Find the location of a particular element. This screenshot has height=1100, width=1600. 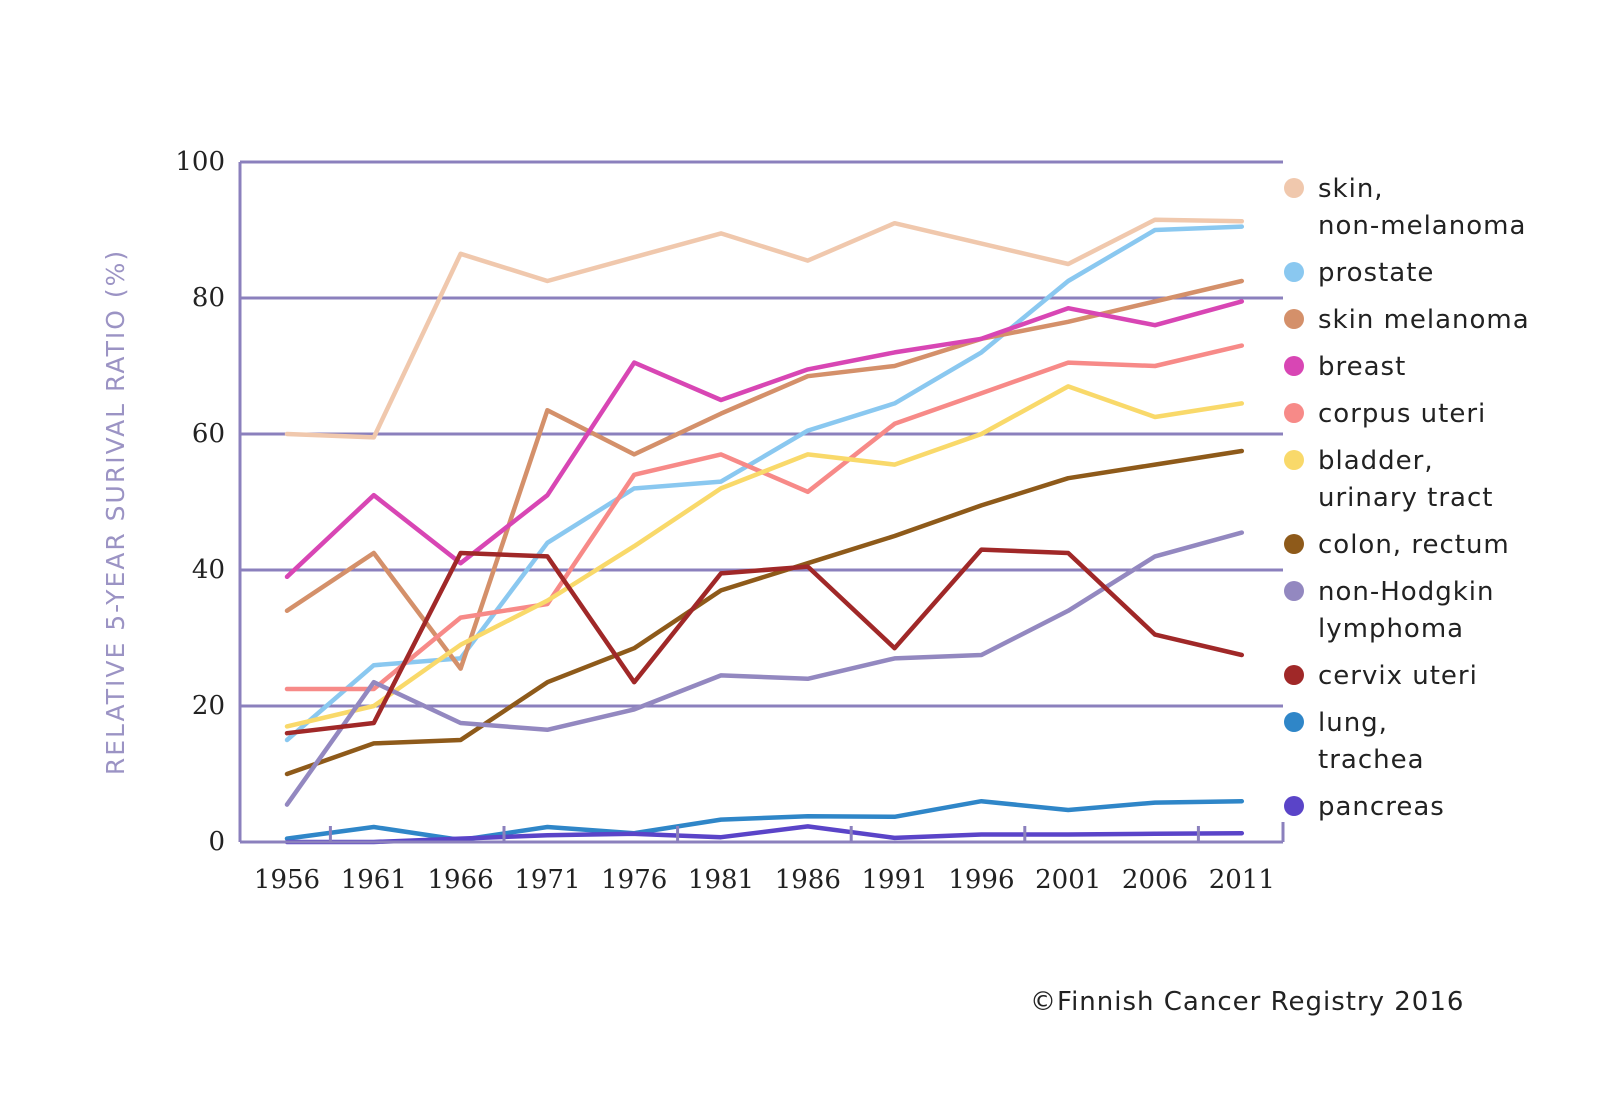

legend-item: prostate is located at coordinates (1359, 273).